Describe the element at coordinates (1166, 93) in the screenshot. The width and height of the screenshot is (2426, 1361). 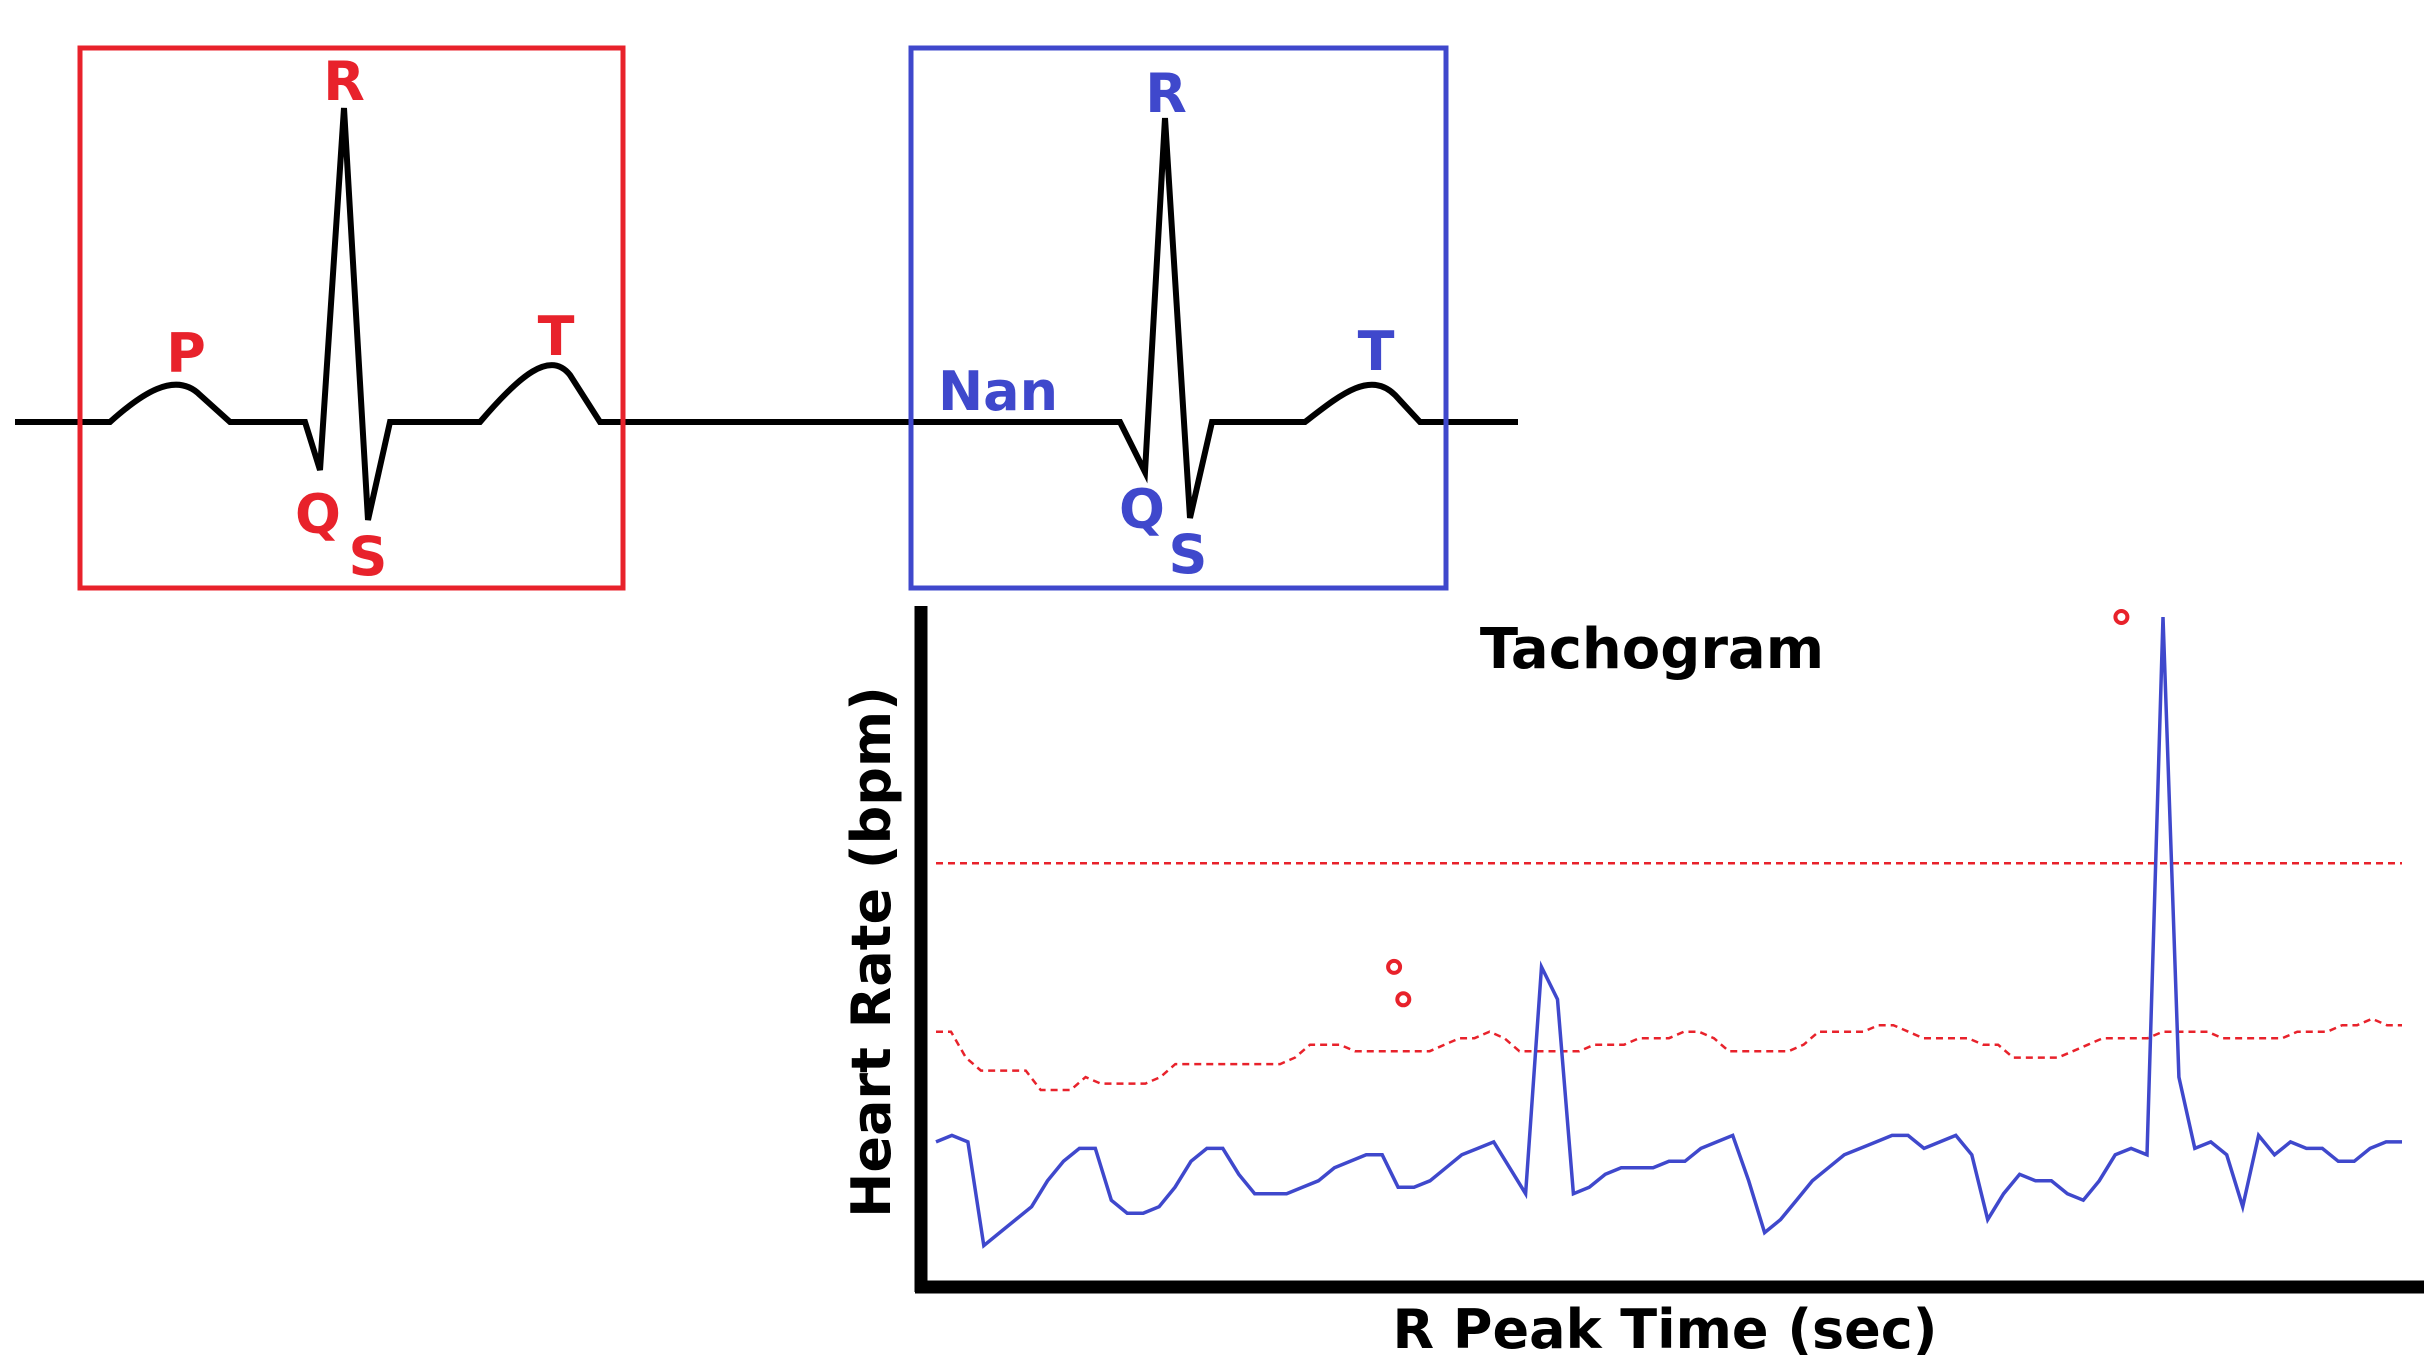
I see `missing-beat-label-r: R` at that location.